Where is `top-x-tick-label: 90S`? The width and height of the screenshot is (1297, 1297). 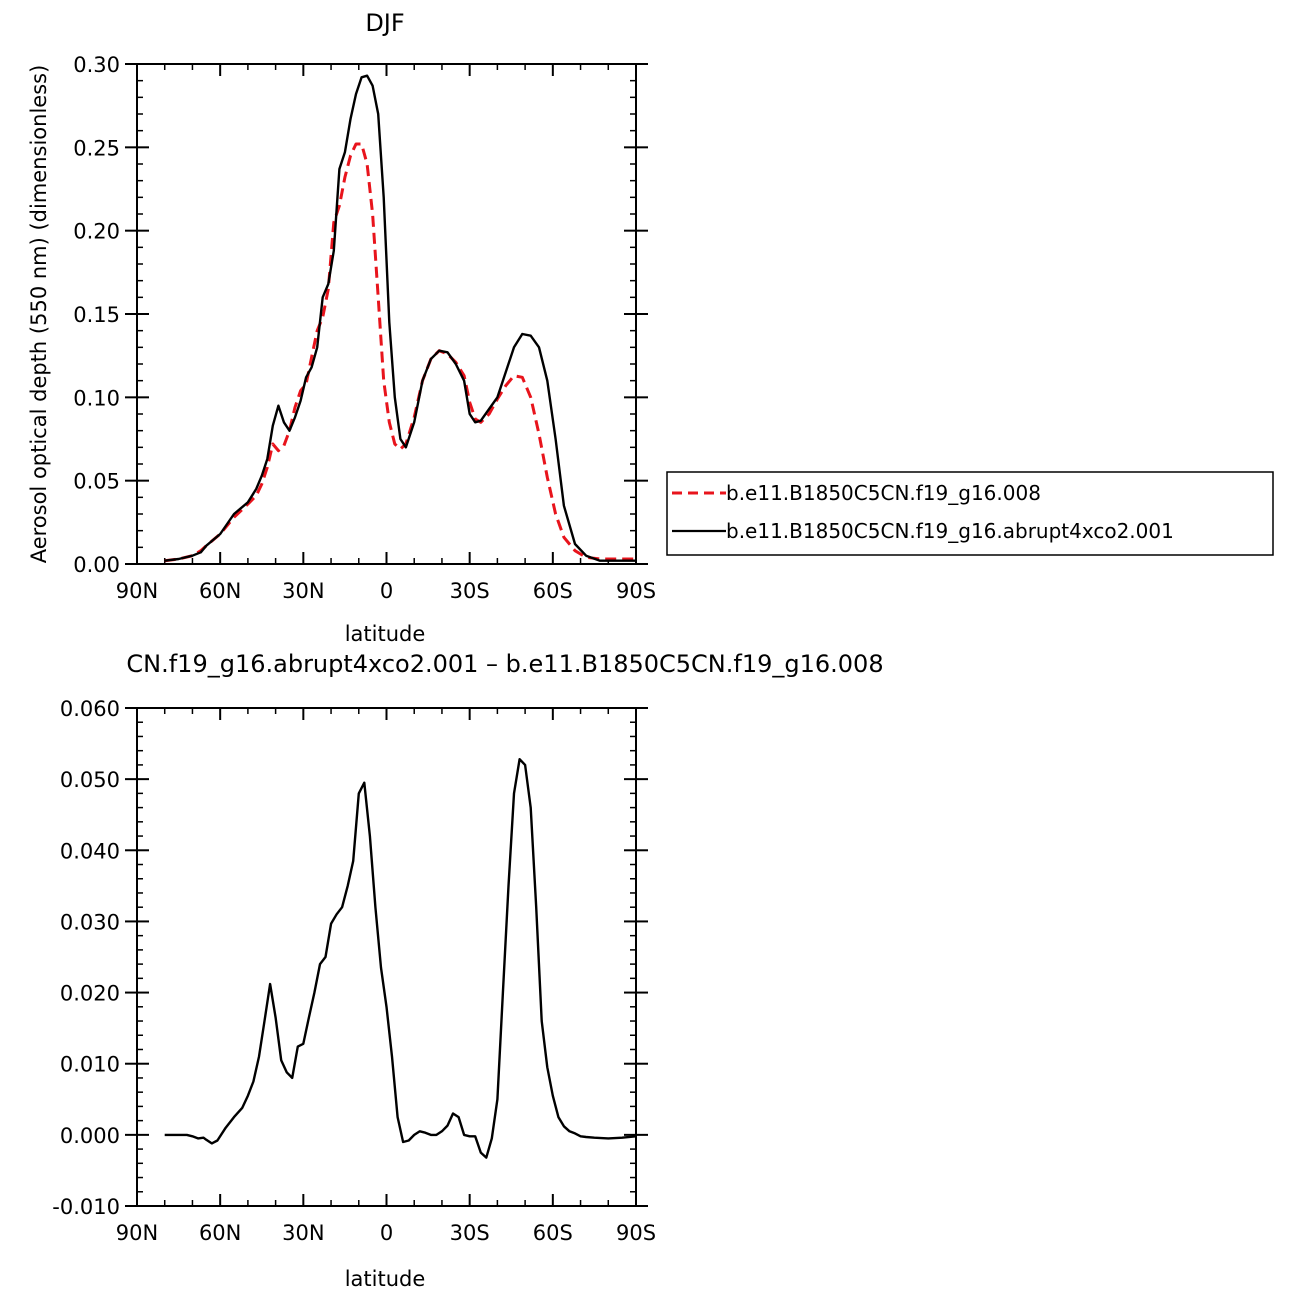
top-x-tick-label: 90S is located at coordinates (636, 591).